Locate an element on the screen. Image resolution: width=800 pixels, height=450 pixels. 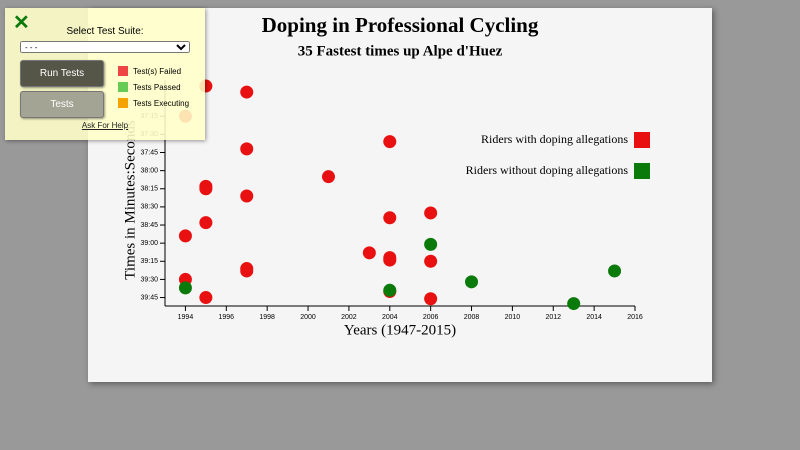
y-tick-label: 39:45 is located at coordinates (149, 297).